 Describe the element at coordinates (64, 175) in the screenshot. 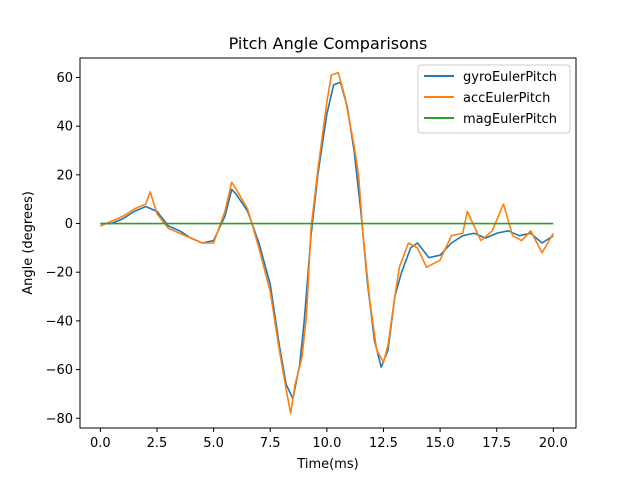

I see `y-tick-label: 20` at that location.